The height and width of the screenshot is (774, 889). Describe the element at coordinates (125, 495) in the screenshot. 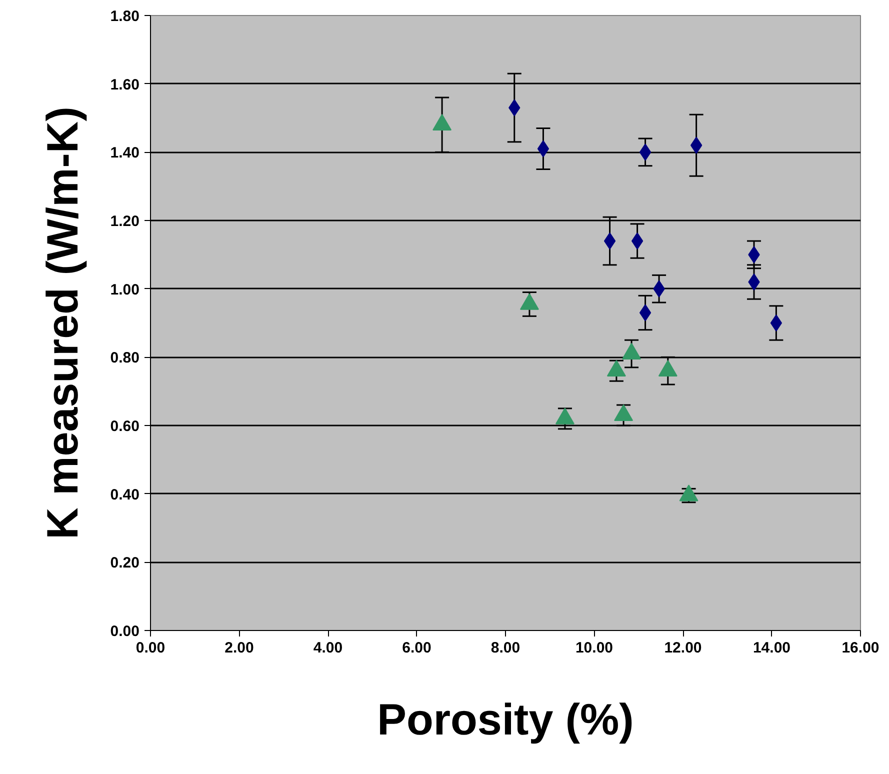

I see `y-tick-label: 0.40` at that location.